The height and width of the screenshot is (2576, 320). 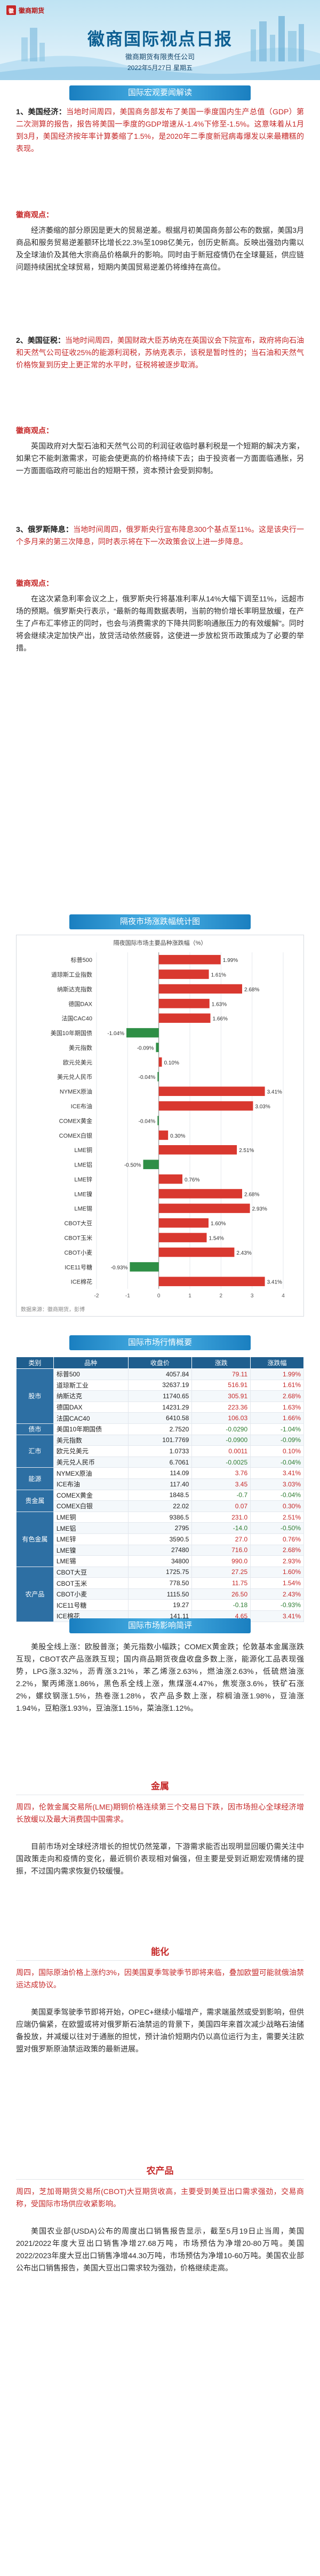 What do you see at coordinates (74, 1076) in the screenshot?
I see `category-label: 美元兑人民币` at bounding box center [74, 1076].